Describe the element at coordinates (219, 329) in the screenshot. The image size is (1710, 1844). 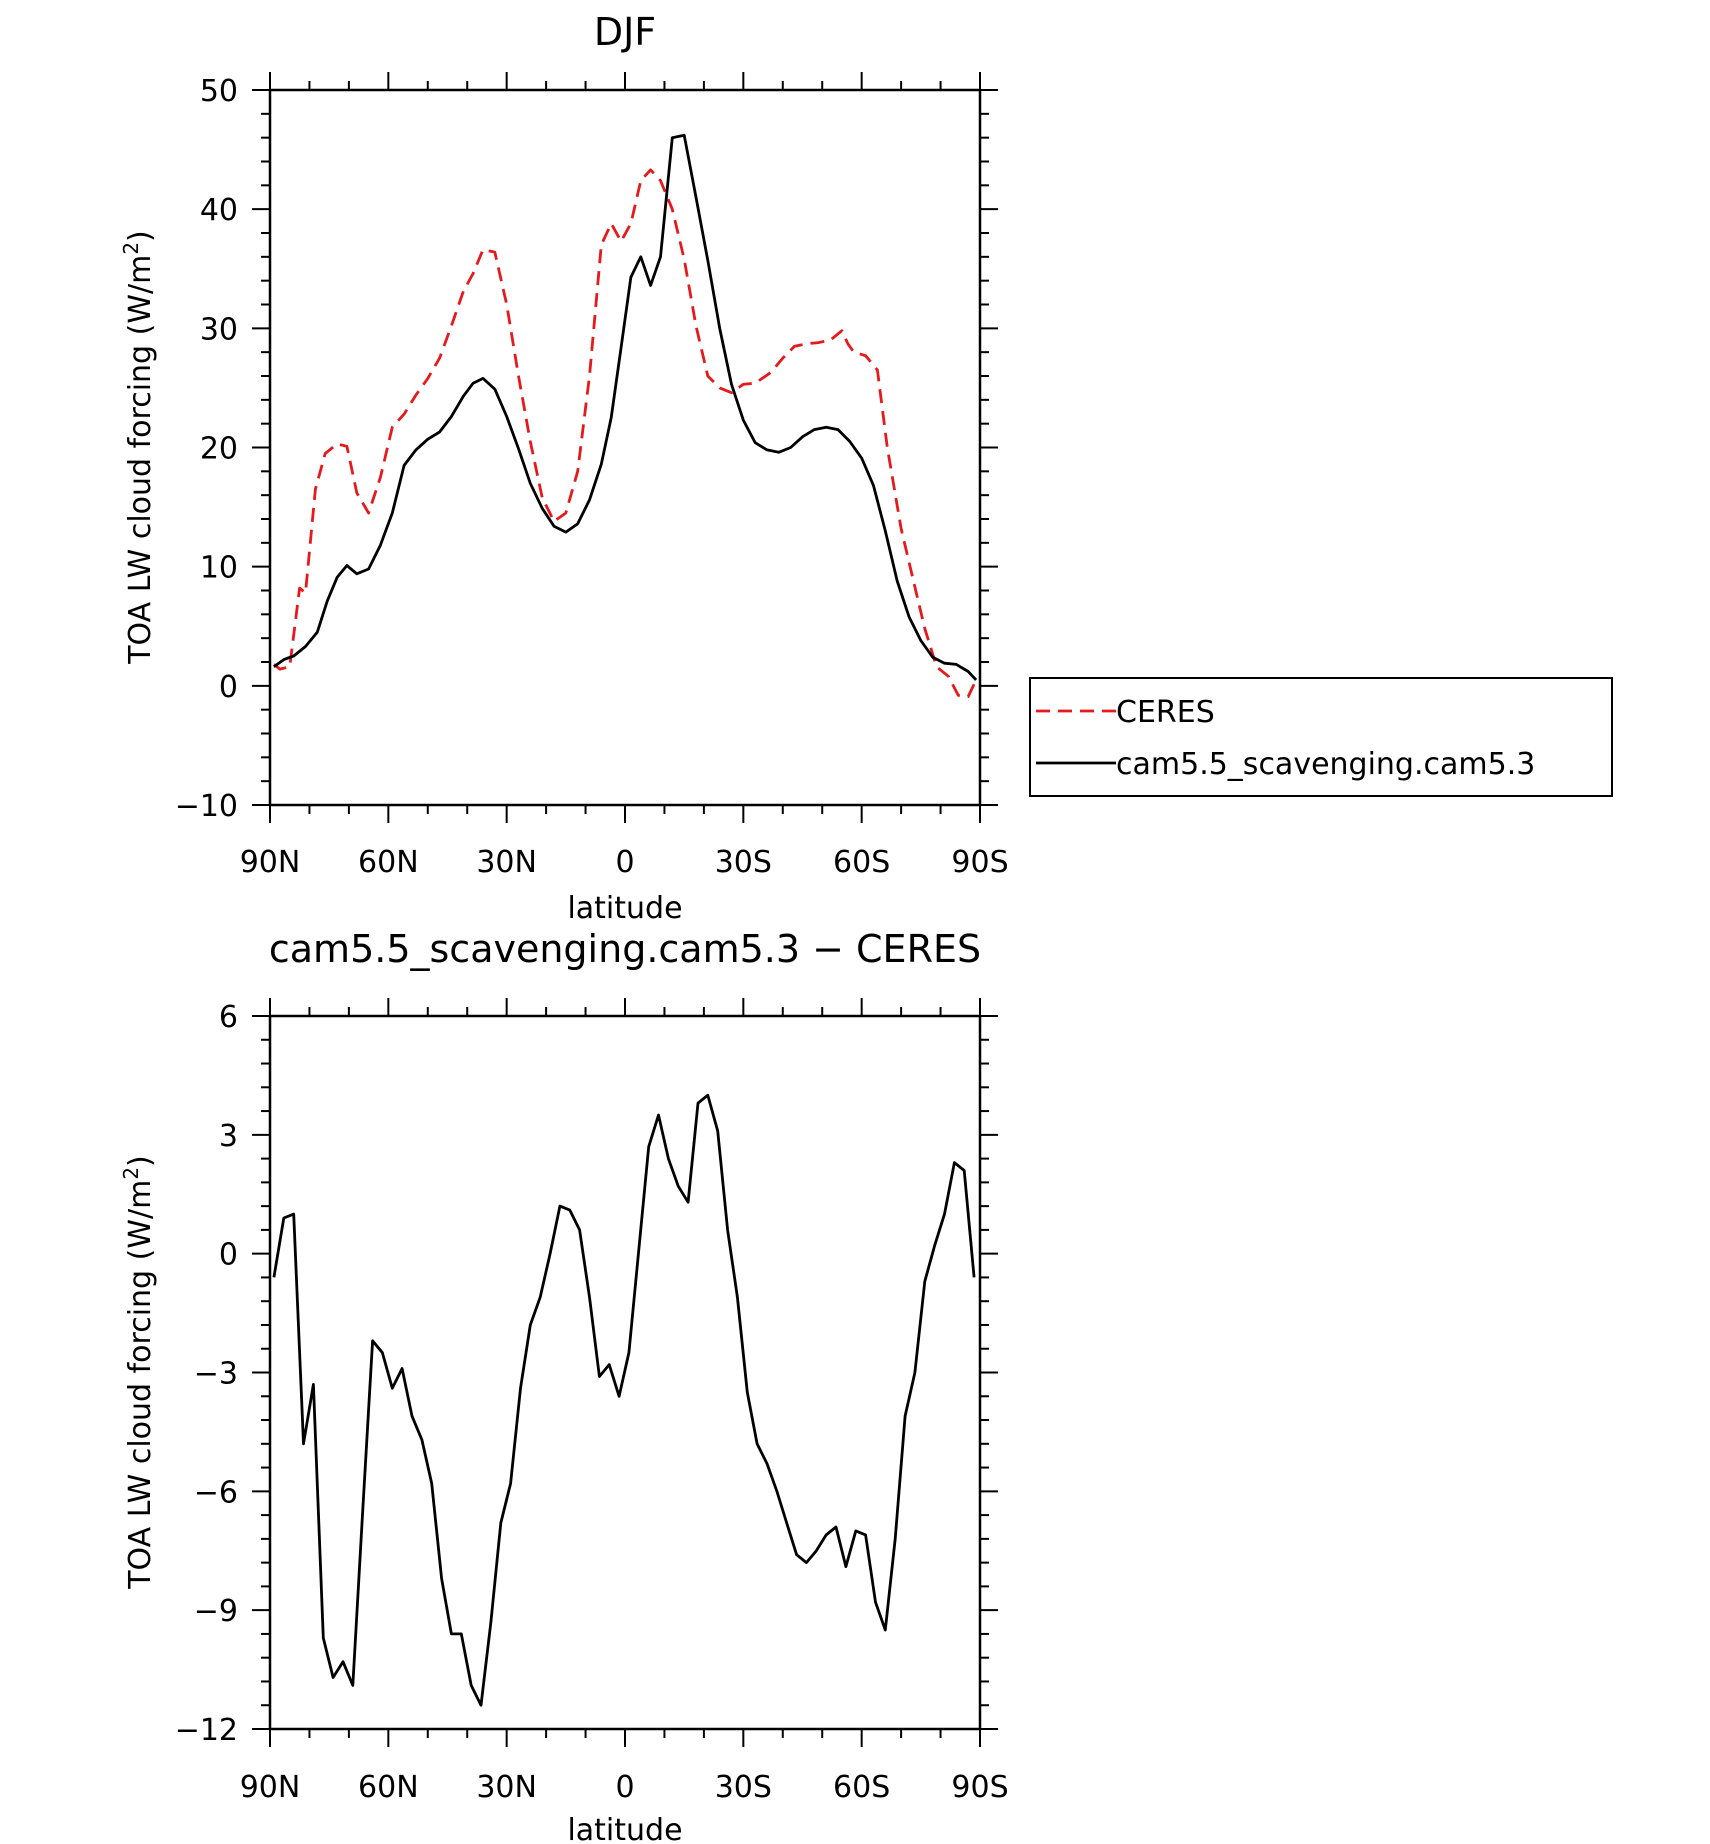
I see `y-tick-label: 30` at that location.